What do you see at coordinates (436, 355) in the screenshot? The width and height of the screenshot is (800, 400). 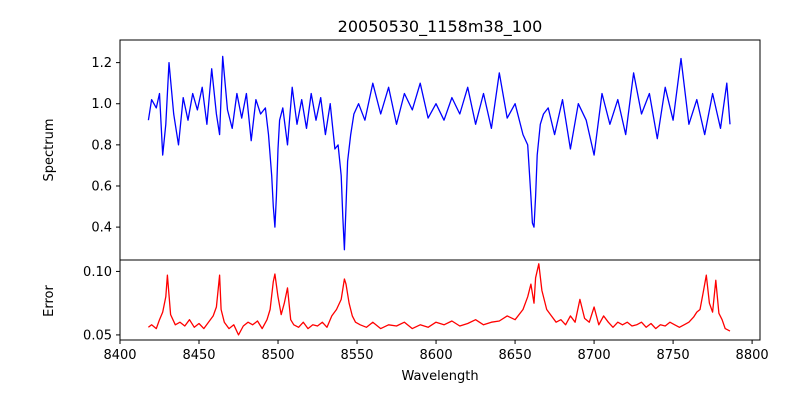 I see `x-tick-label: 8600` at bounding box center [436, 355].